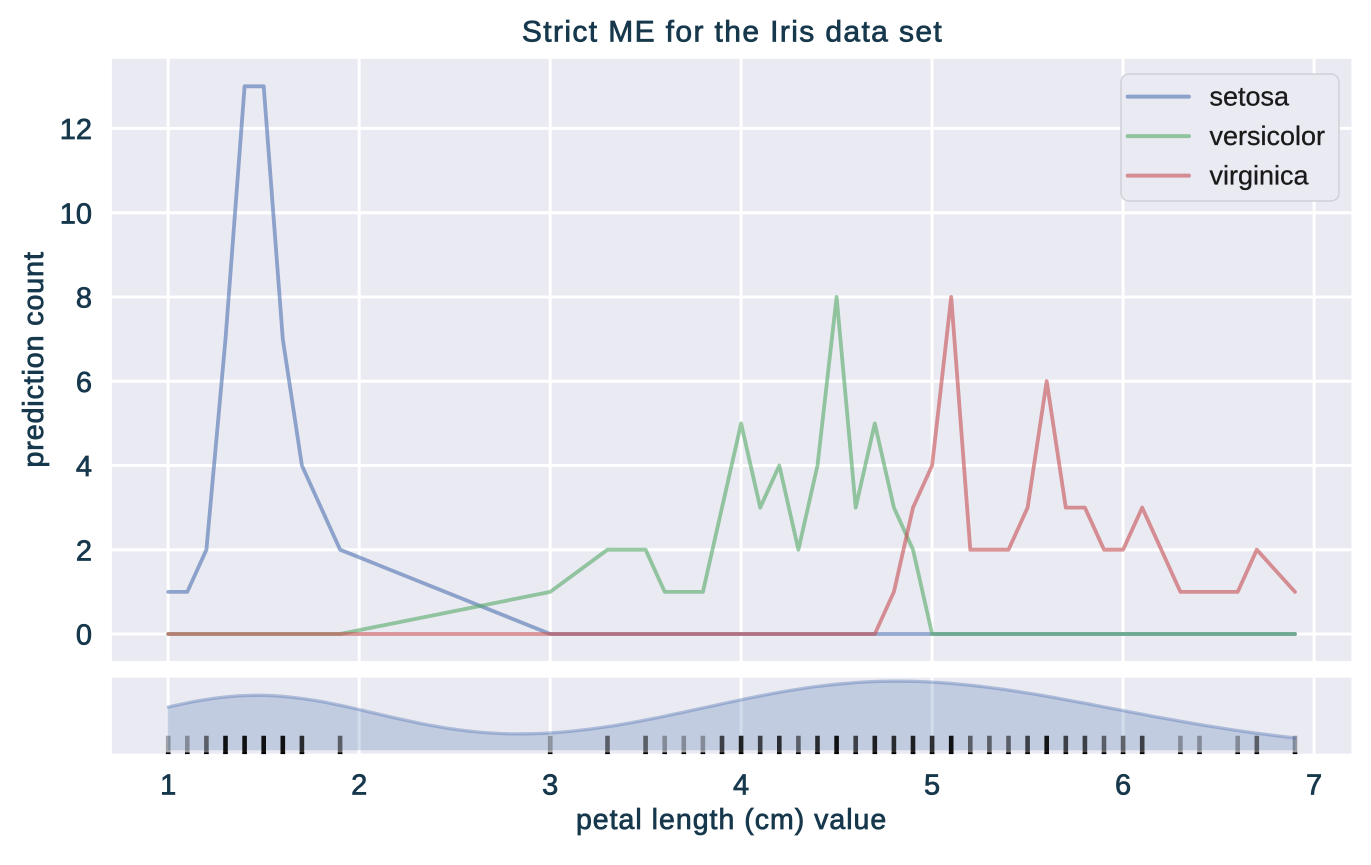 The width and height of the screenshot is (1371, 865). What do you see at coordinates (1260, 176) in the screenshot?
I see `svg-text: virginica` at bounding box center [1260, 176].